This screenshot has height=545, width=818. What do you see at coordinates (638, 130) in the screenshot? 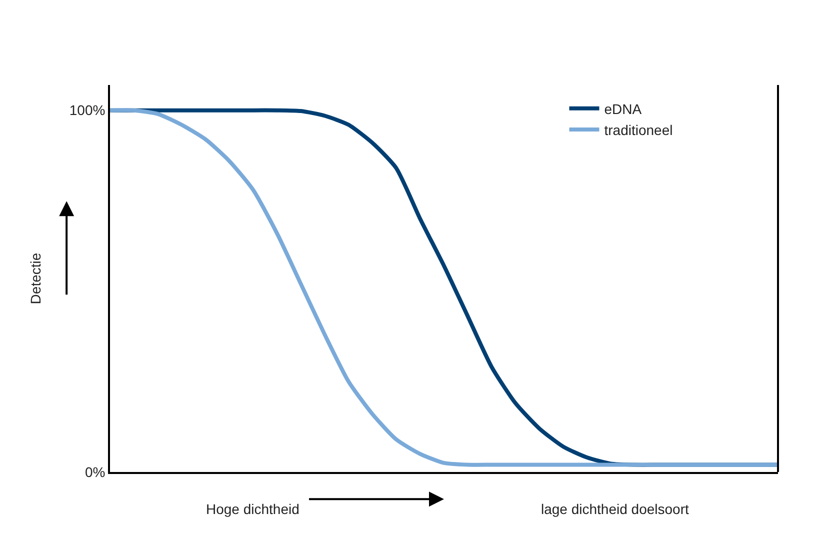
I see `legend-label: traditioneel` at bounding box center [638, 130].